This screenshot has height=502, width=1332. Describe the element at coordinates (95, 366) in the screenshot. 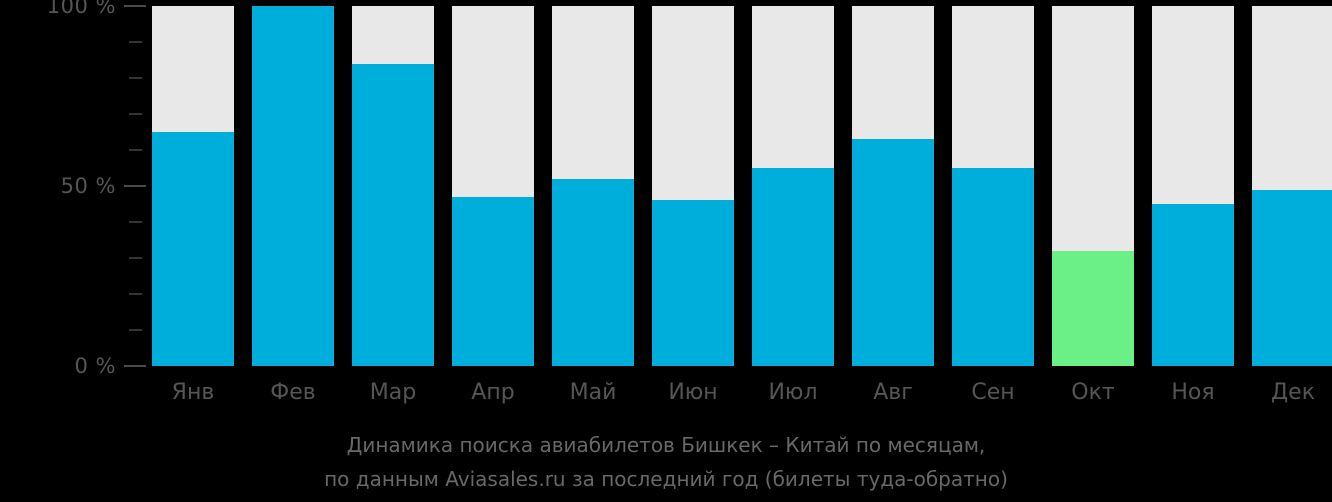

I see `y-axis-label: 0 %` at that location.